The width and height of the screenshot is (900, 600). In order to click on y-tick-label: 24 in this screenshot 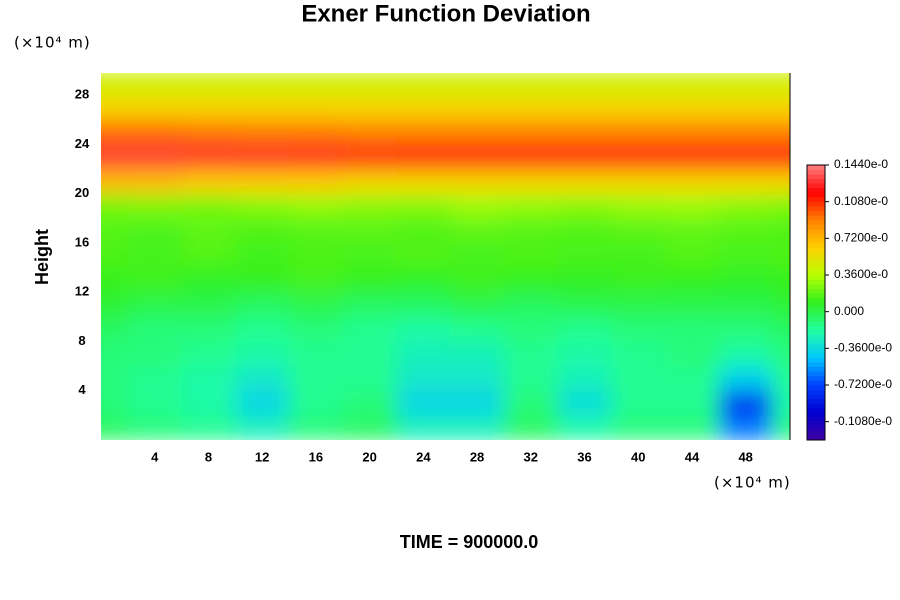, I will do `click(82, 143)`.